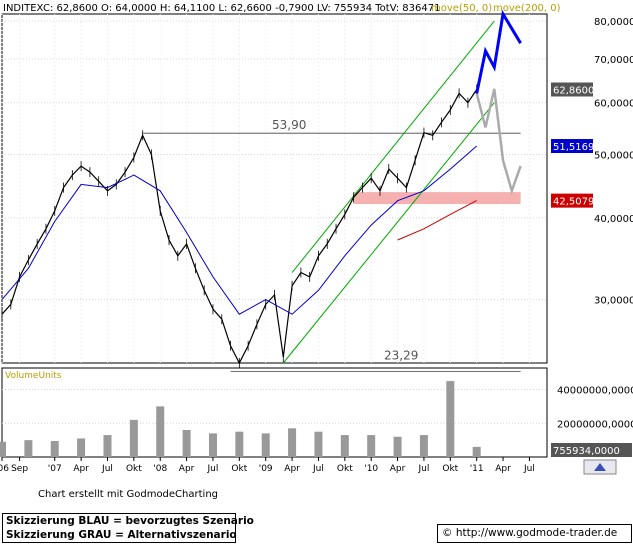 Image resolution: width=633 pixels, height=544 pixels. I want to click on volume-last-badge, so click(591, 450).